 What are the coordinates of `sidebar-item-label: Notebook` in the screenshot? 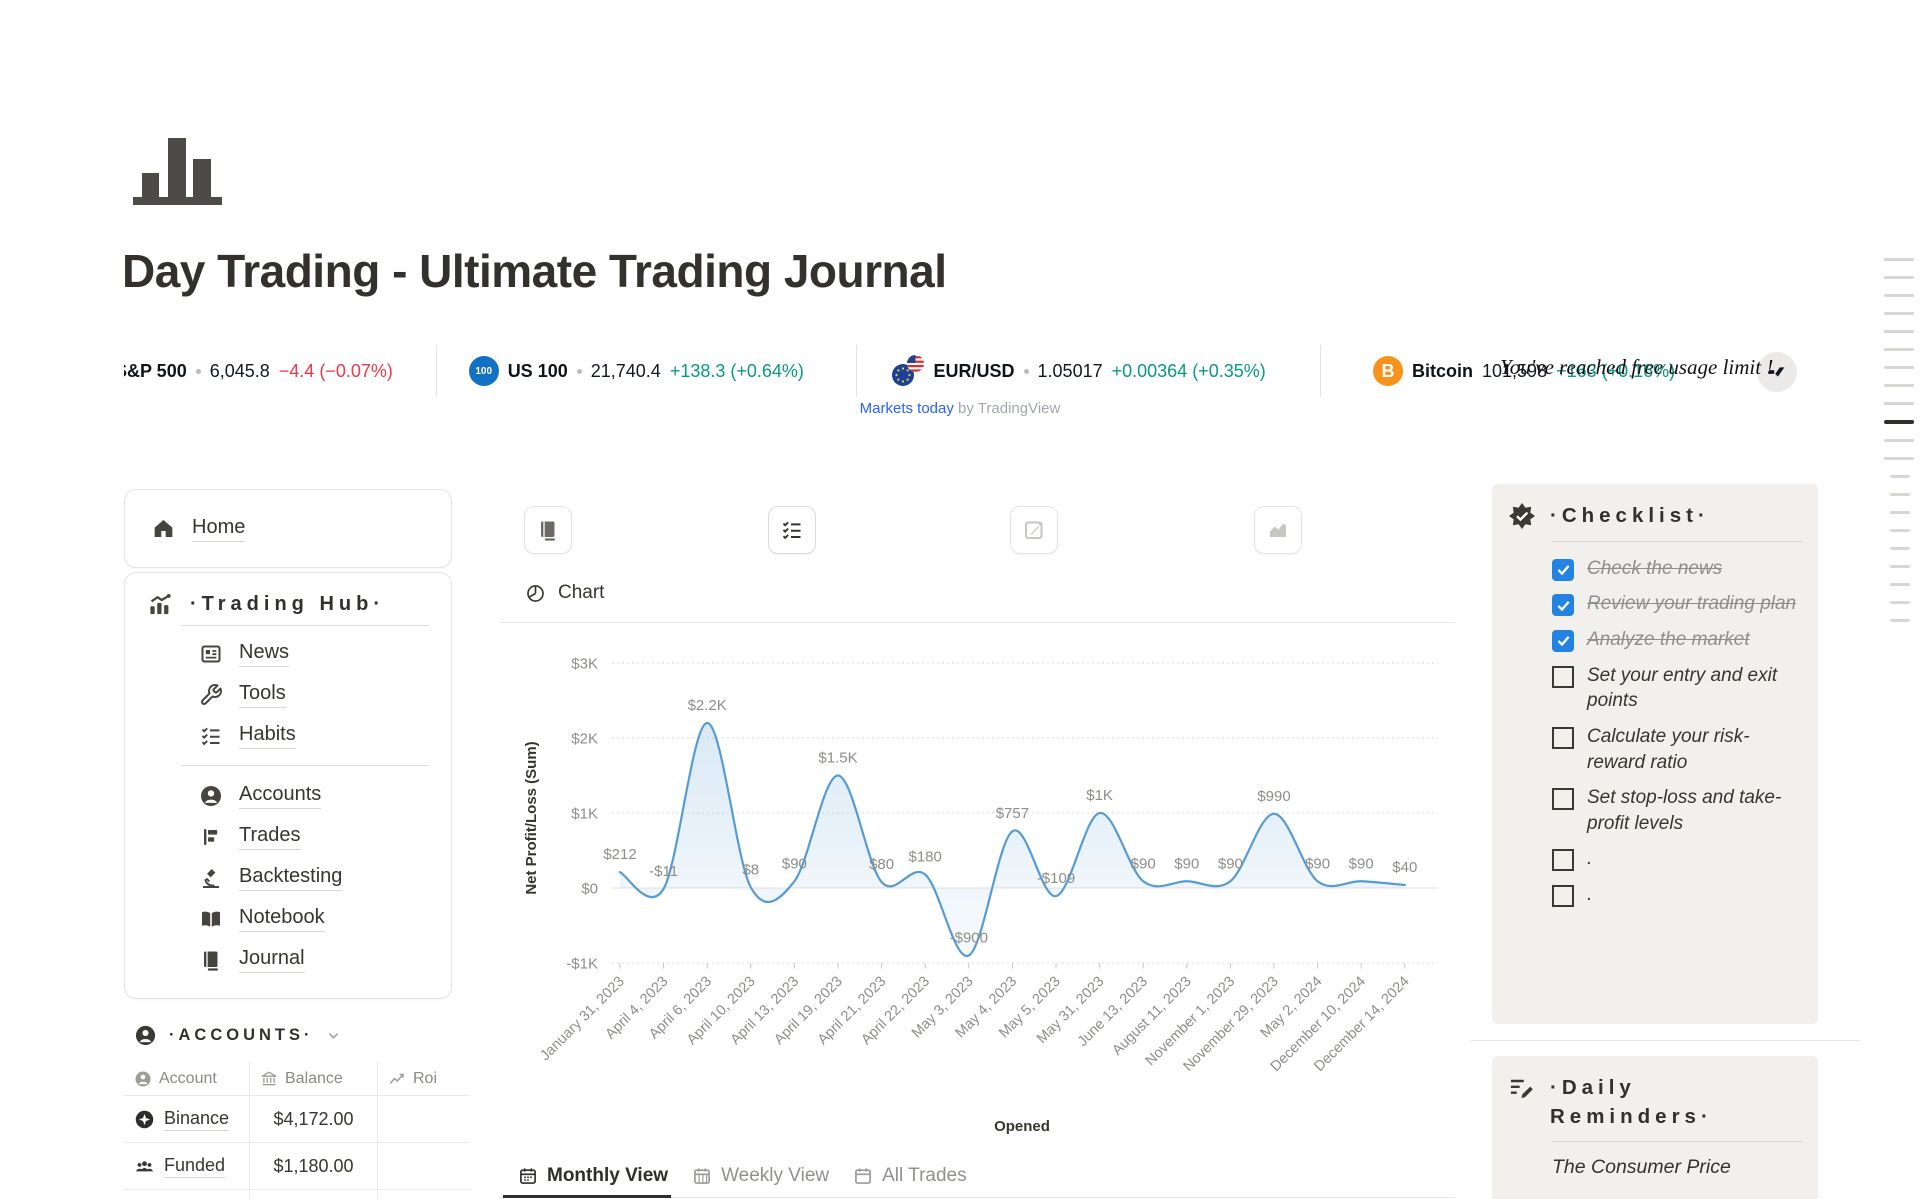 It's located at (282, 919).